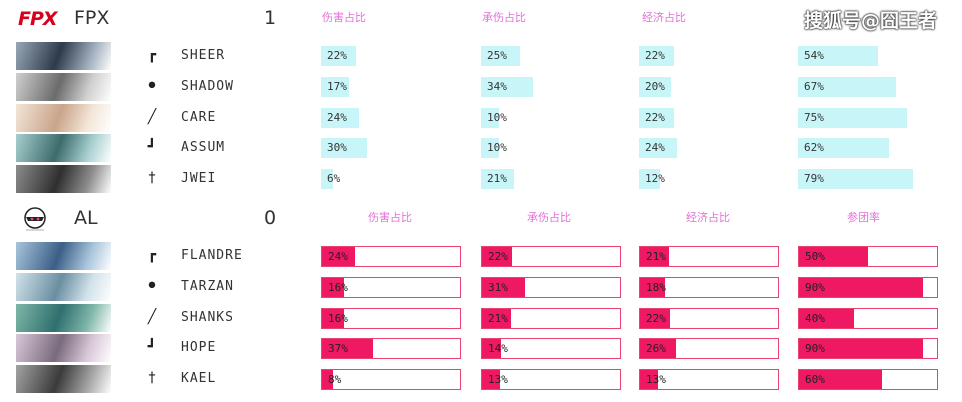  What do you see at coordinates (199, 348) in the screenshot?
I see `player-name: HOPE` at bounding box center [199, 348].